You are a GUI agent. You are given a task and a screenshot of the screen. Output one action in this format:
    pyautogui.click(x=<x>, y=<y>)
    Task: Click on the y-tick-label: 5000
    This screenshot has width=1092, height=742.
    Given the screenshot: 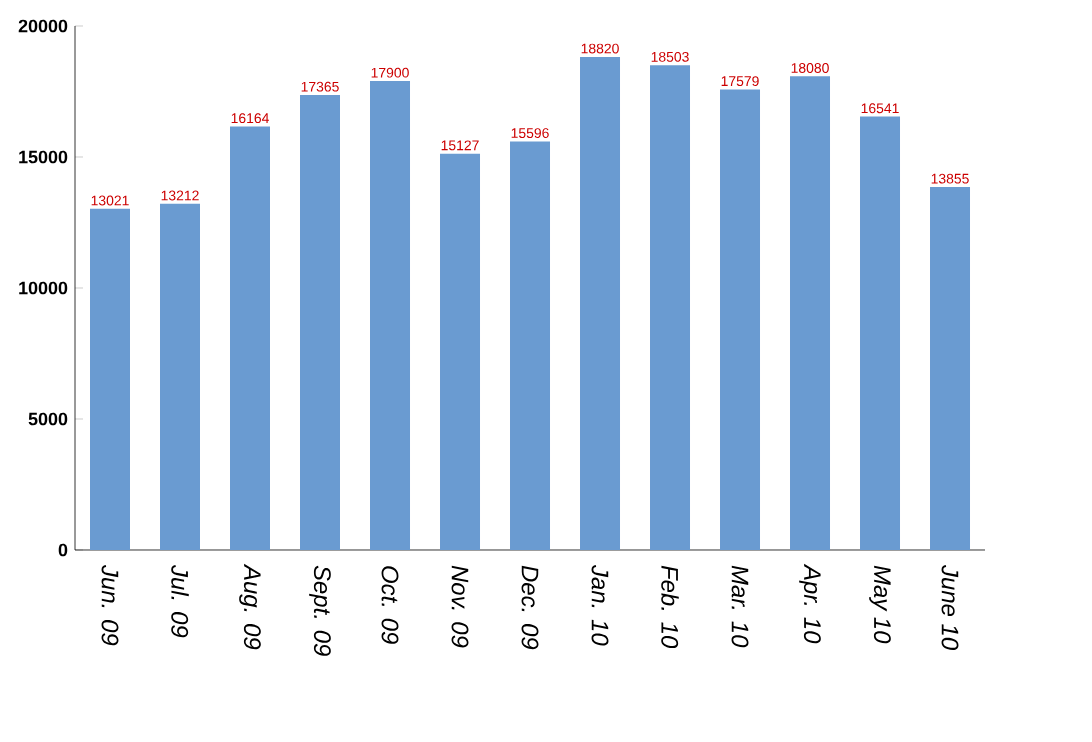 What is the action you would take?
    pyautogui.click(x=48, y=419)
    